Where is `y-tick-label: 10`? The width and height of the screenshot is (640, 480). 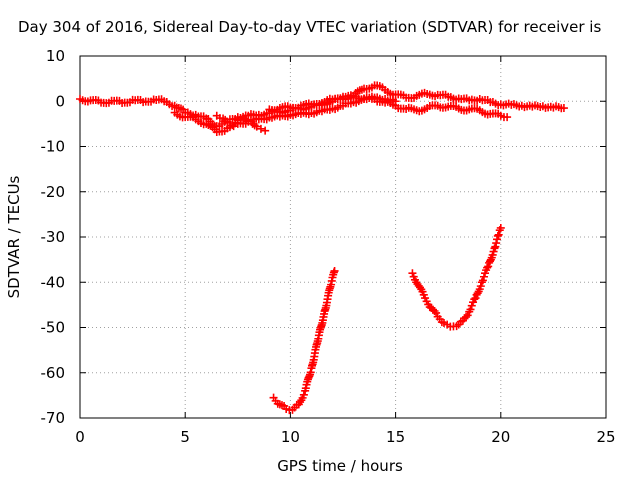 y-tick-label: 10 is located at coordinates (55, 56).